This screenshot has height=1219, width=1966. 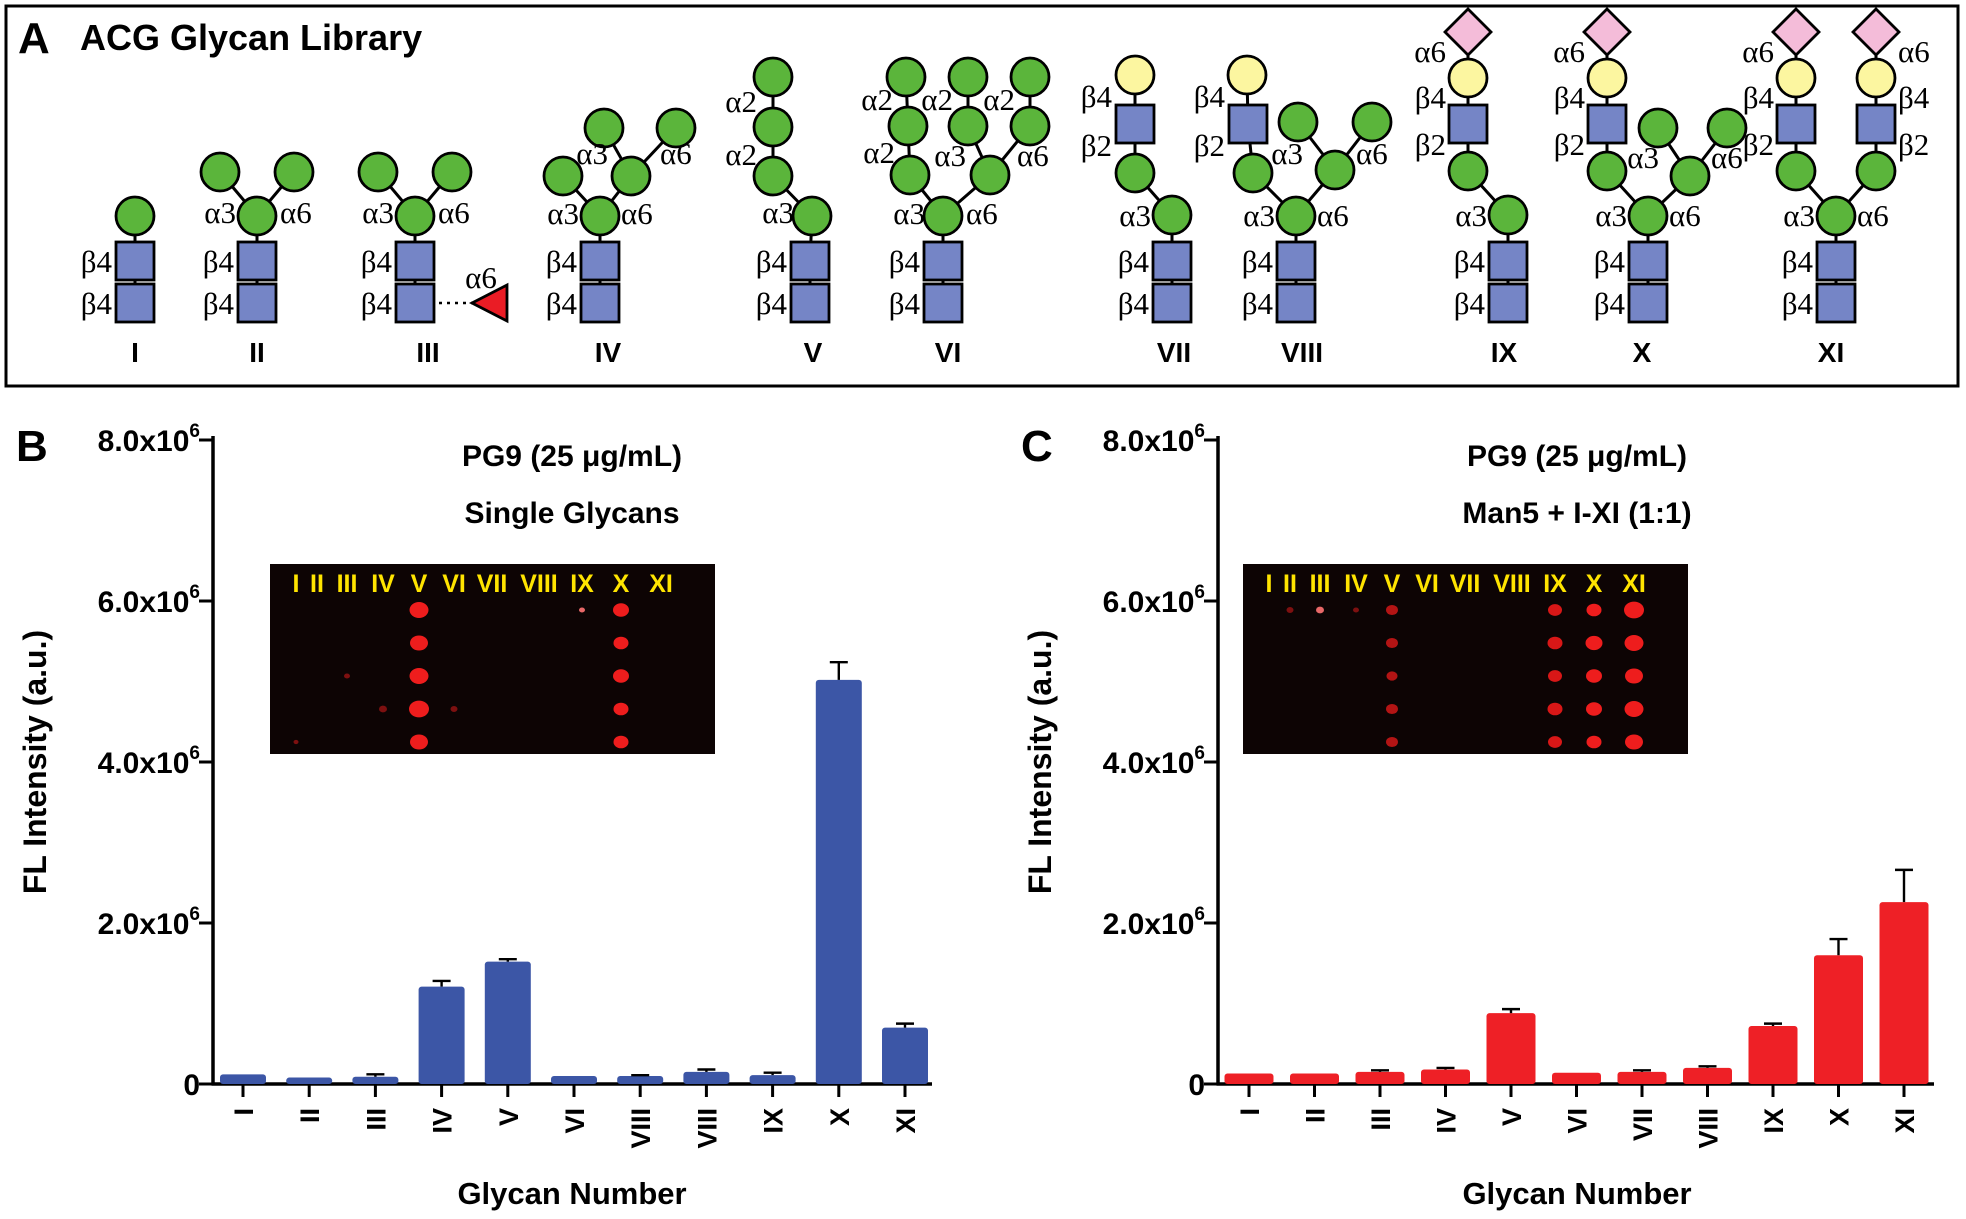 I want to click on fucose-icon, so click(x=488, y=303).